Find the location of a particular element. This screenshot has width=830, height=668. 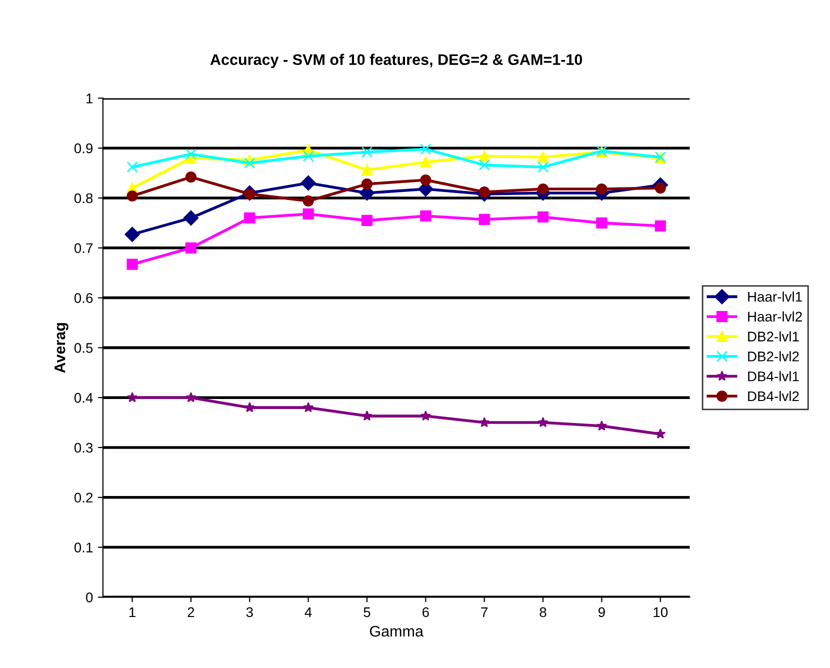

y-tick-label: 1 is located at coordinates (89, 99).